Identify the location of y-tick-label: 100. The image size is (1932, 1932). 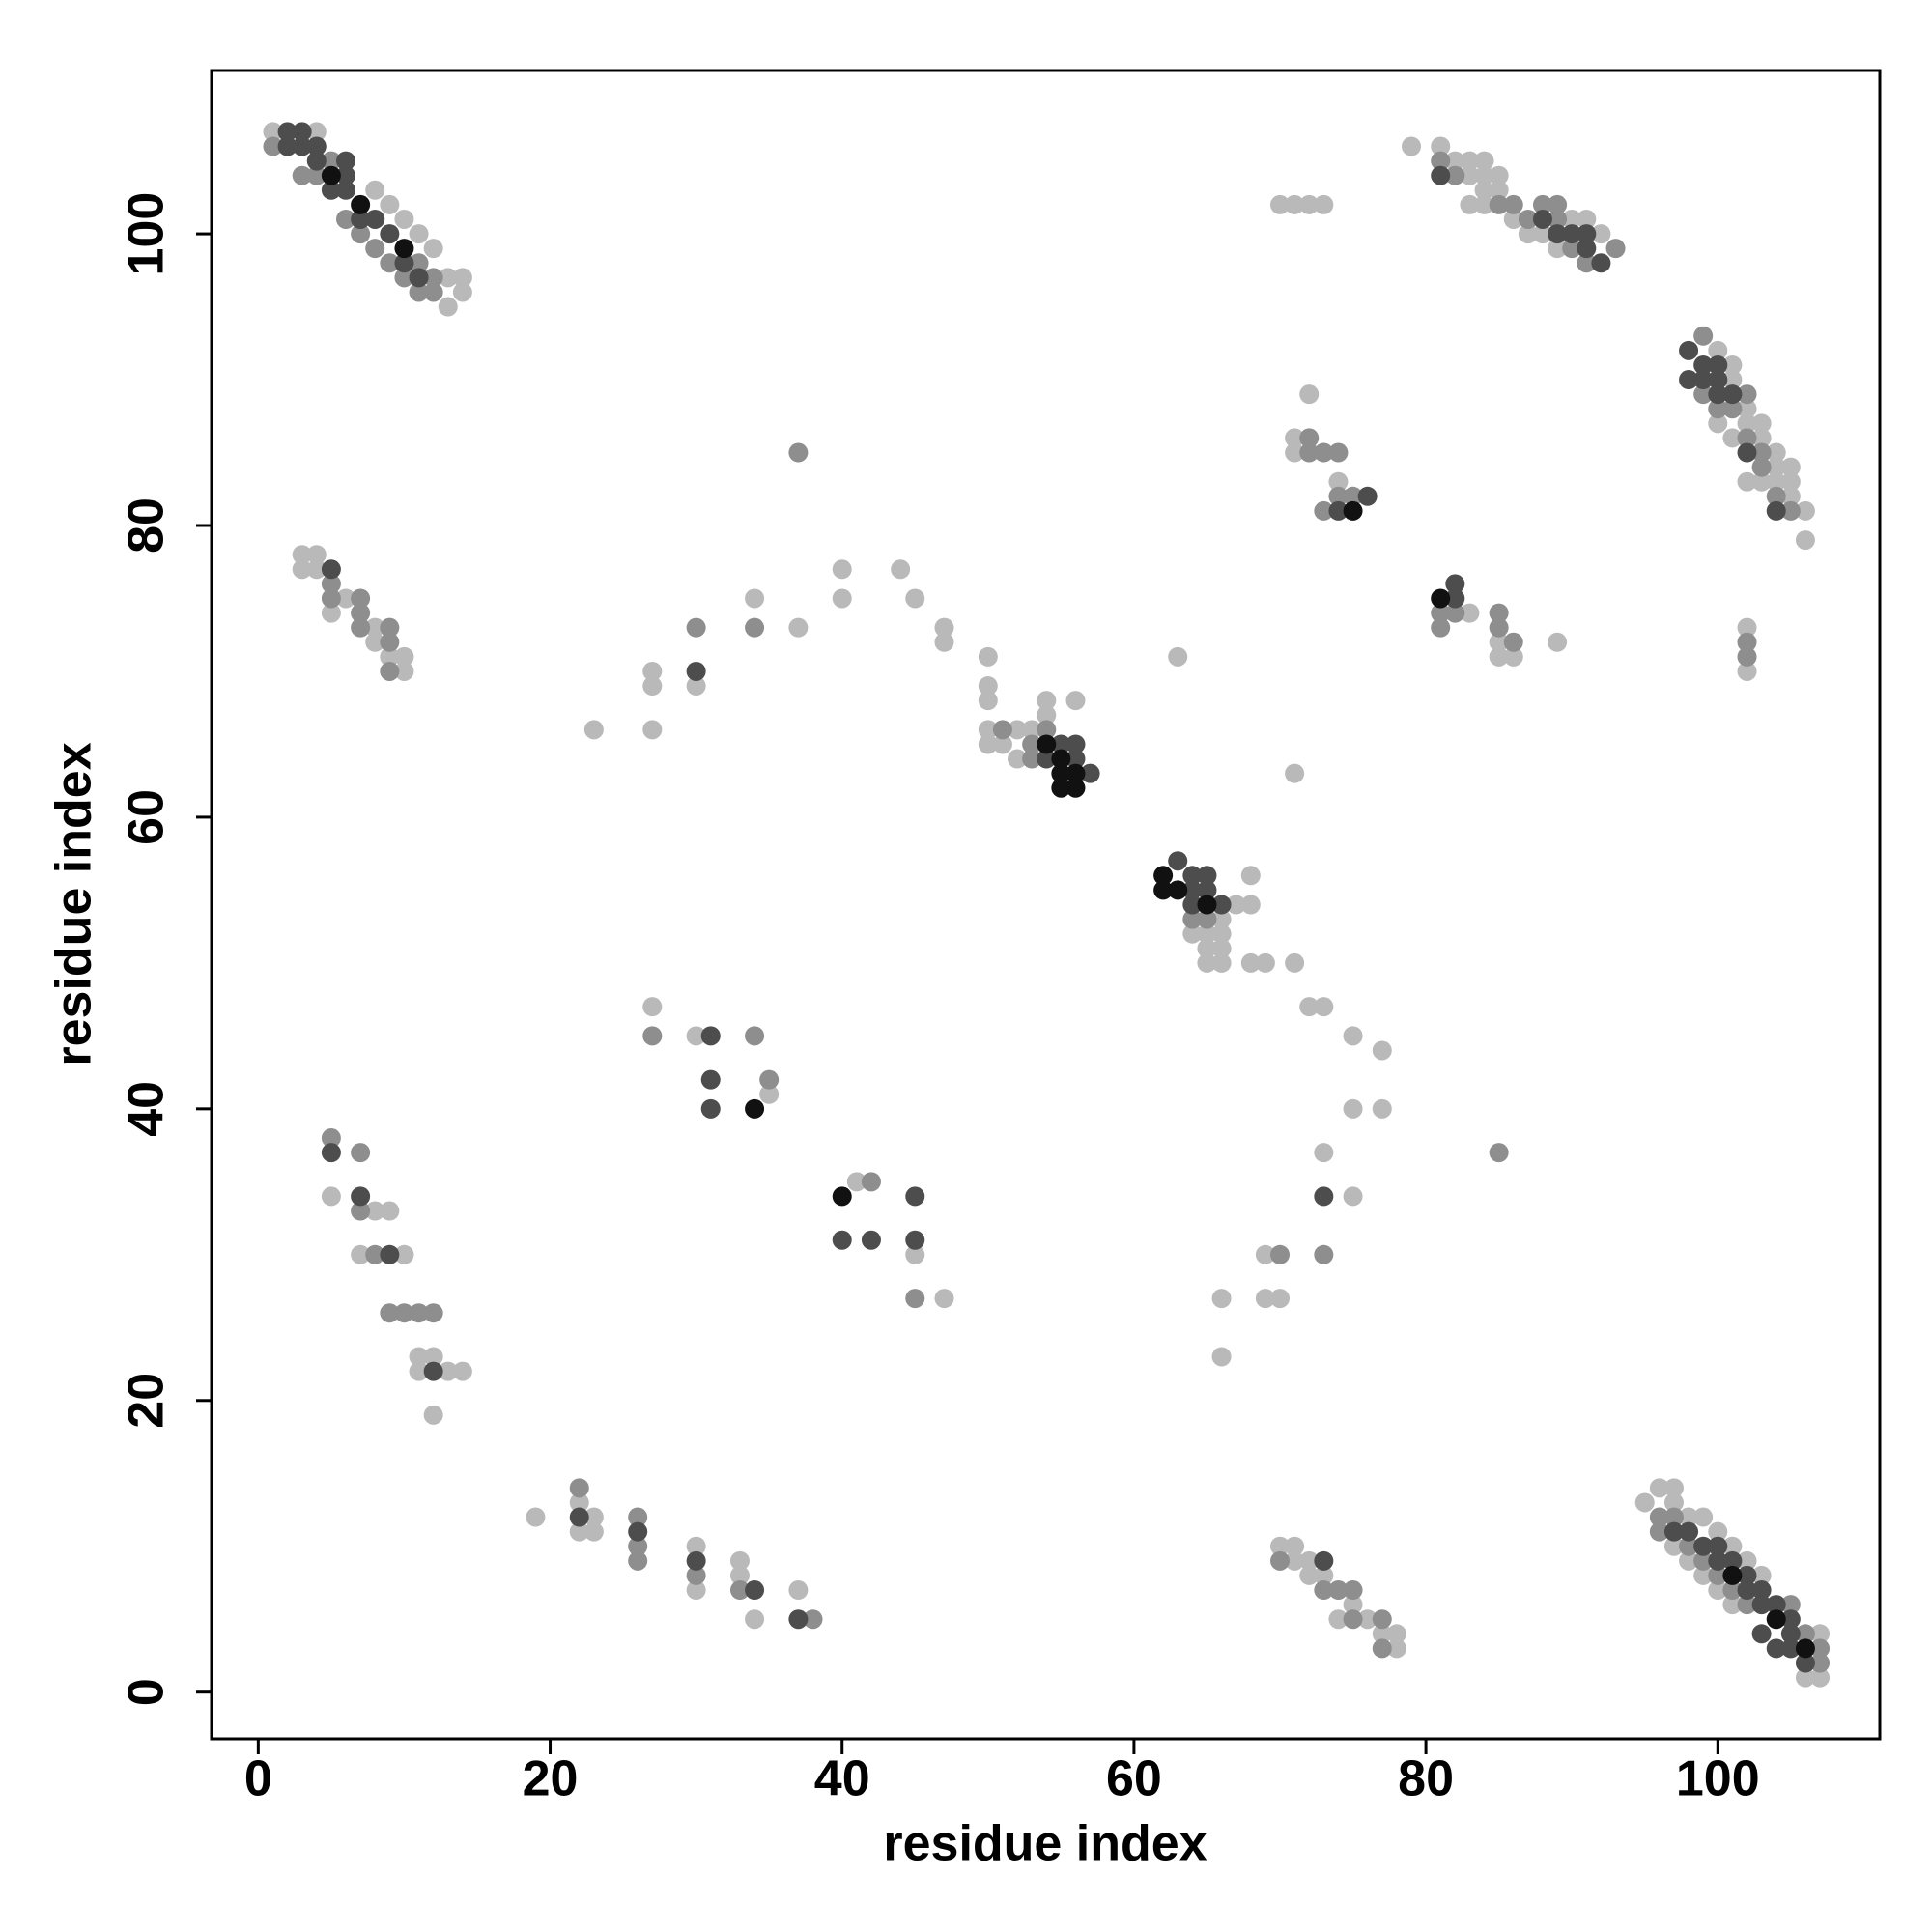
(147, 234).